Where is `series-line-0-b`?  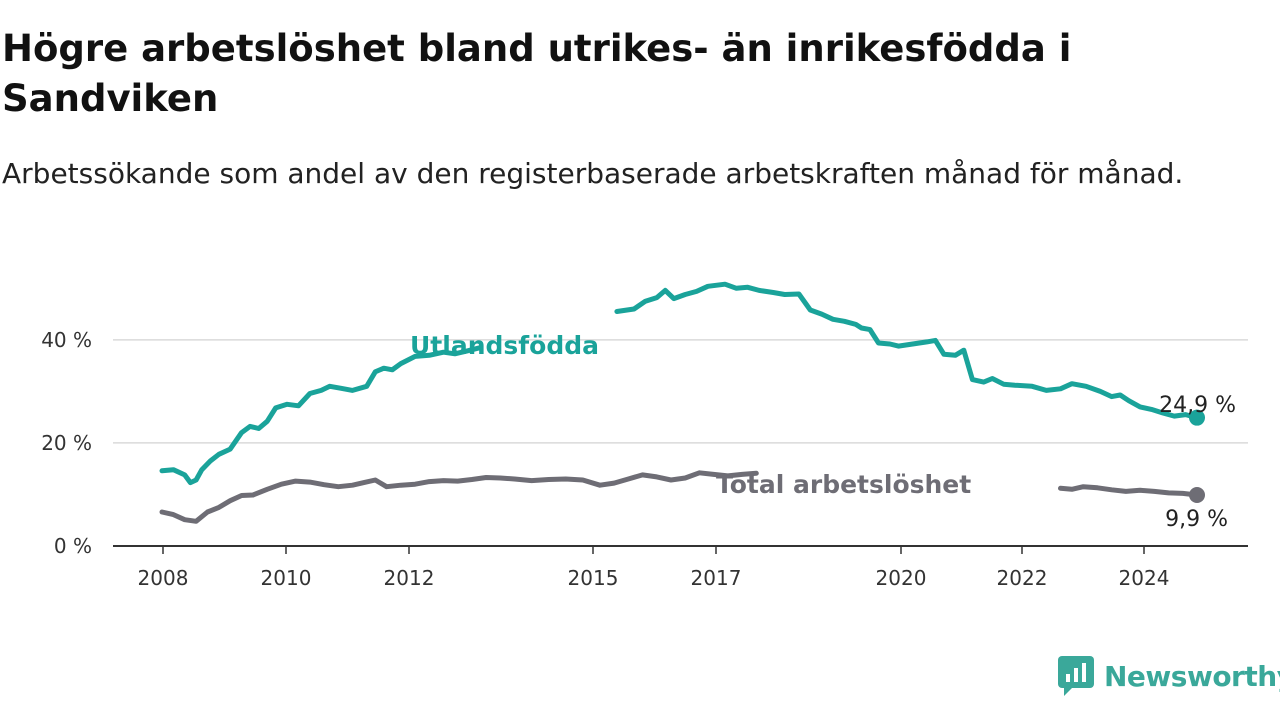
series-line-0-b is located at coordinates (907, 351).